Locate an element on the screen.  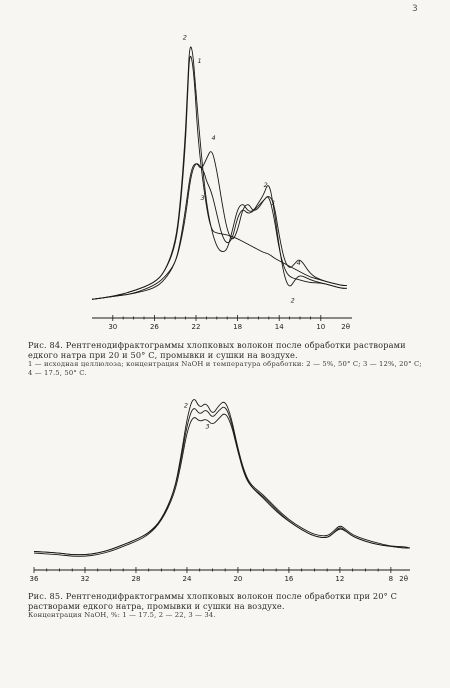
page-number: 3 is located at coordinates (415, 9).